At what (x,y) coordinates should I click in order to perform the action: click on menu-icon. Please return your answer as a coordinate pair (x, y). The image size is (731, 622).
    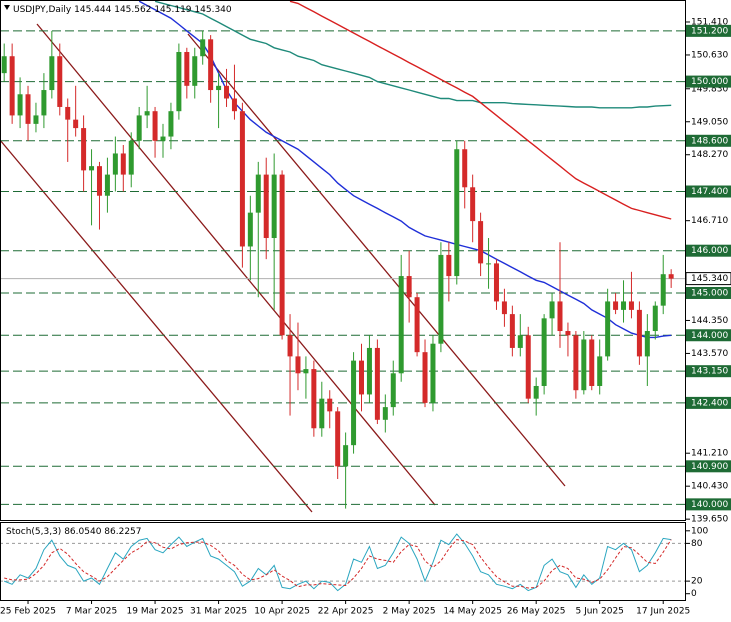
    Looking at the image, I should click on (7, 7).